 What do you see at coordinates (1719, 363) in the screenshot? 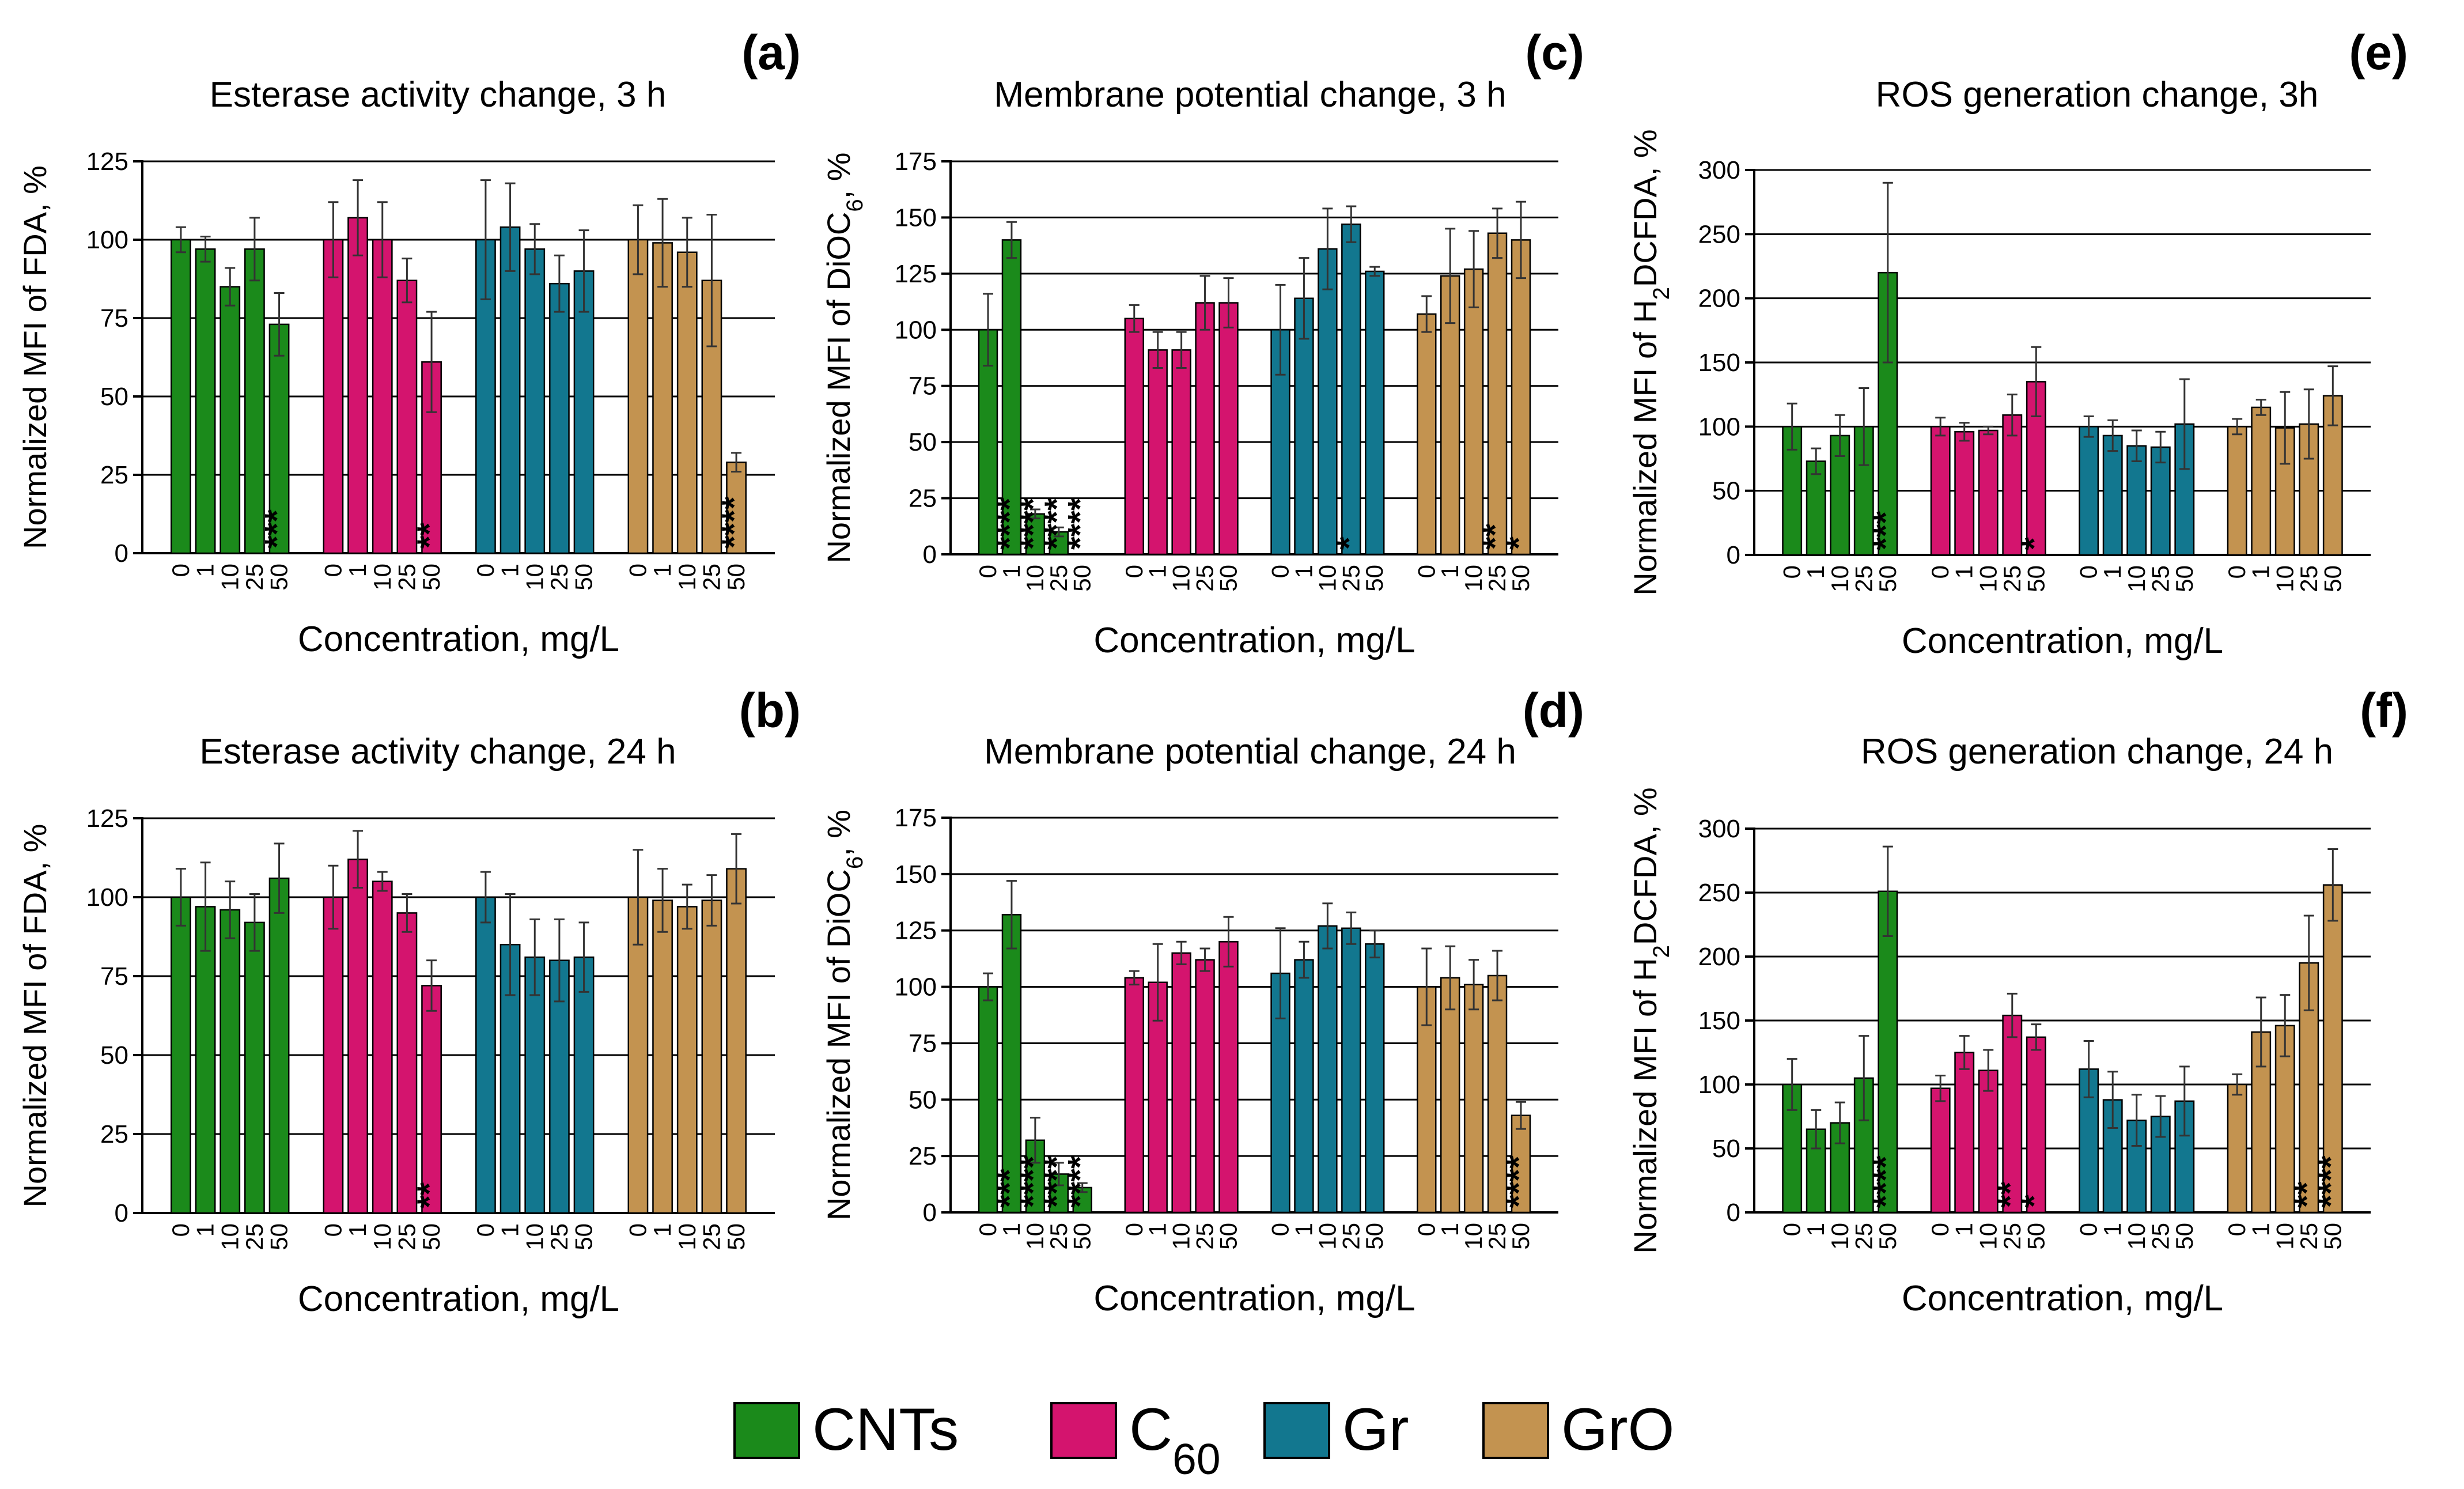
I see `y-tick-label: 150` at bounding box center [1719, 363].